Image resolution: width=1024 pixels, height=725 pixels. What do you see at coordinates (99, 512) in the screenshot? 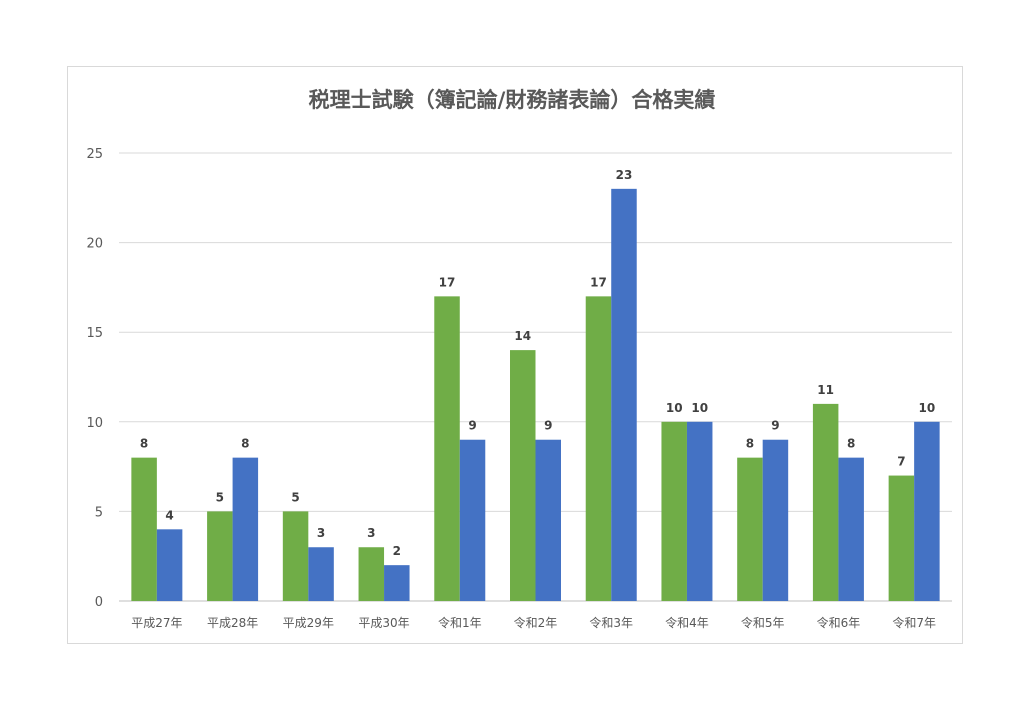
I see `y-tick-label: 5` at bounding box center [99, 512].